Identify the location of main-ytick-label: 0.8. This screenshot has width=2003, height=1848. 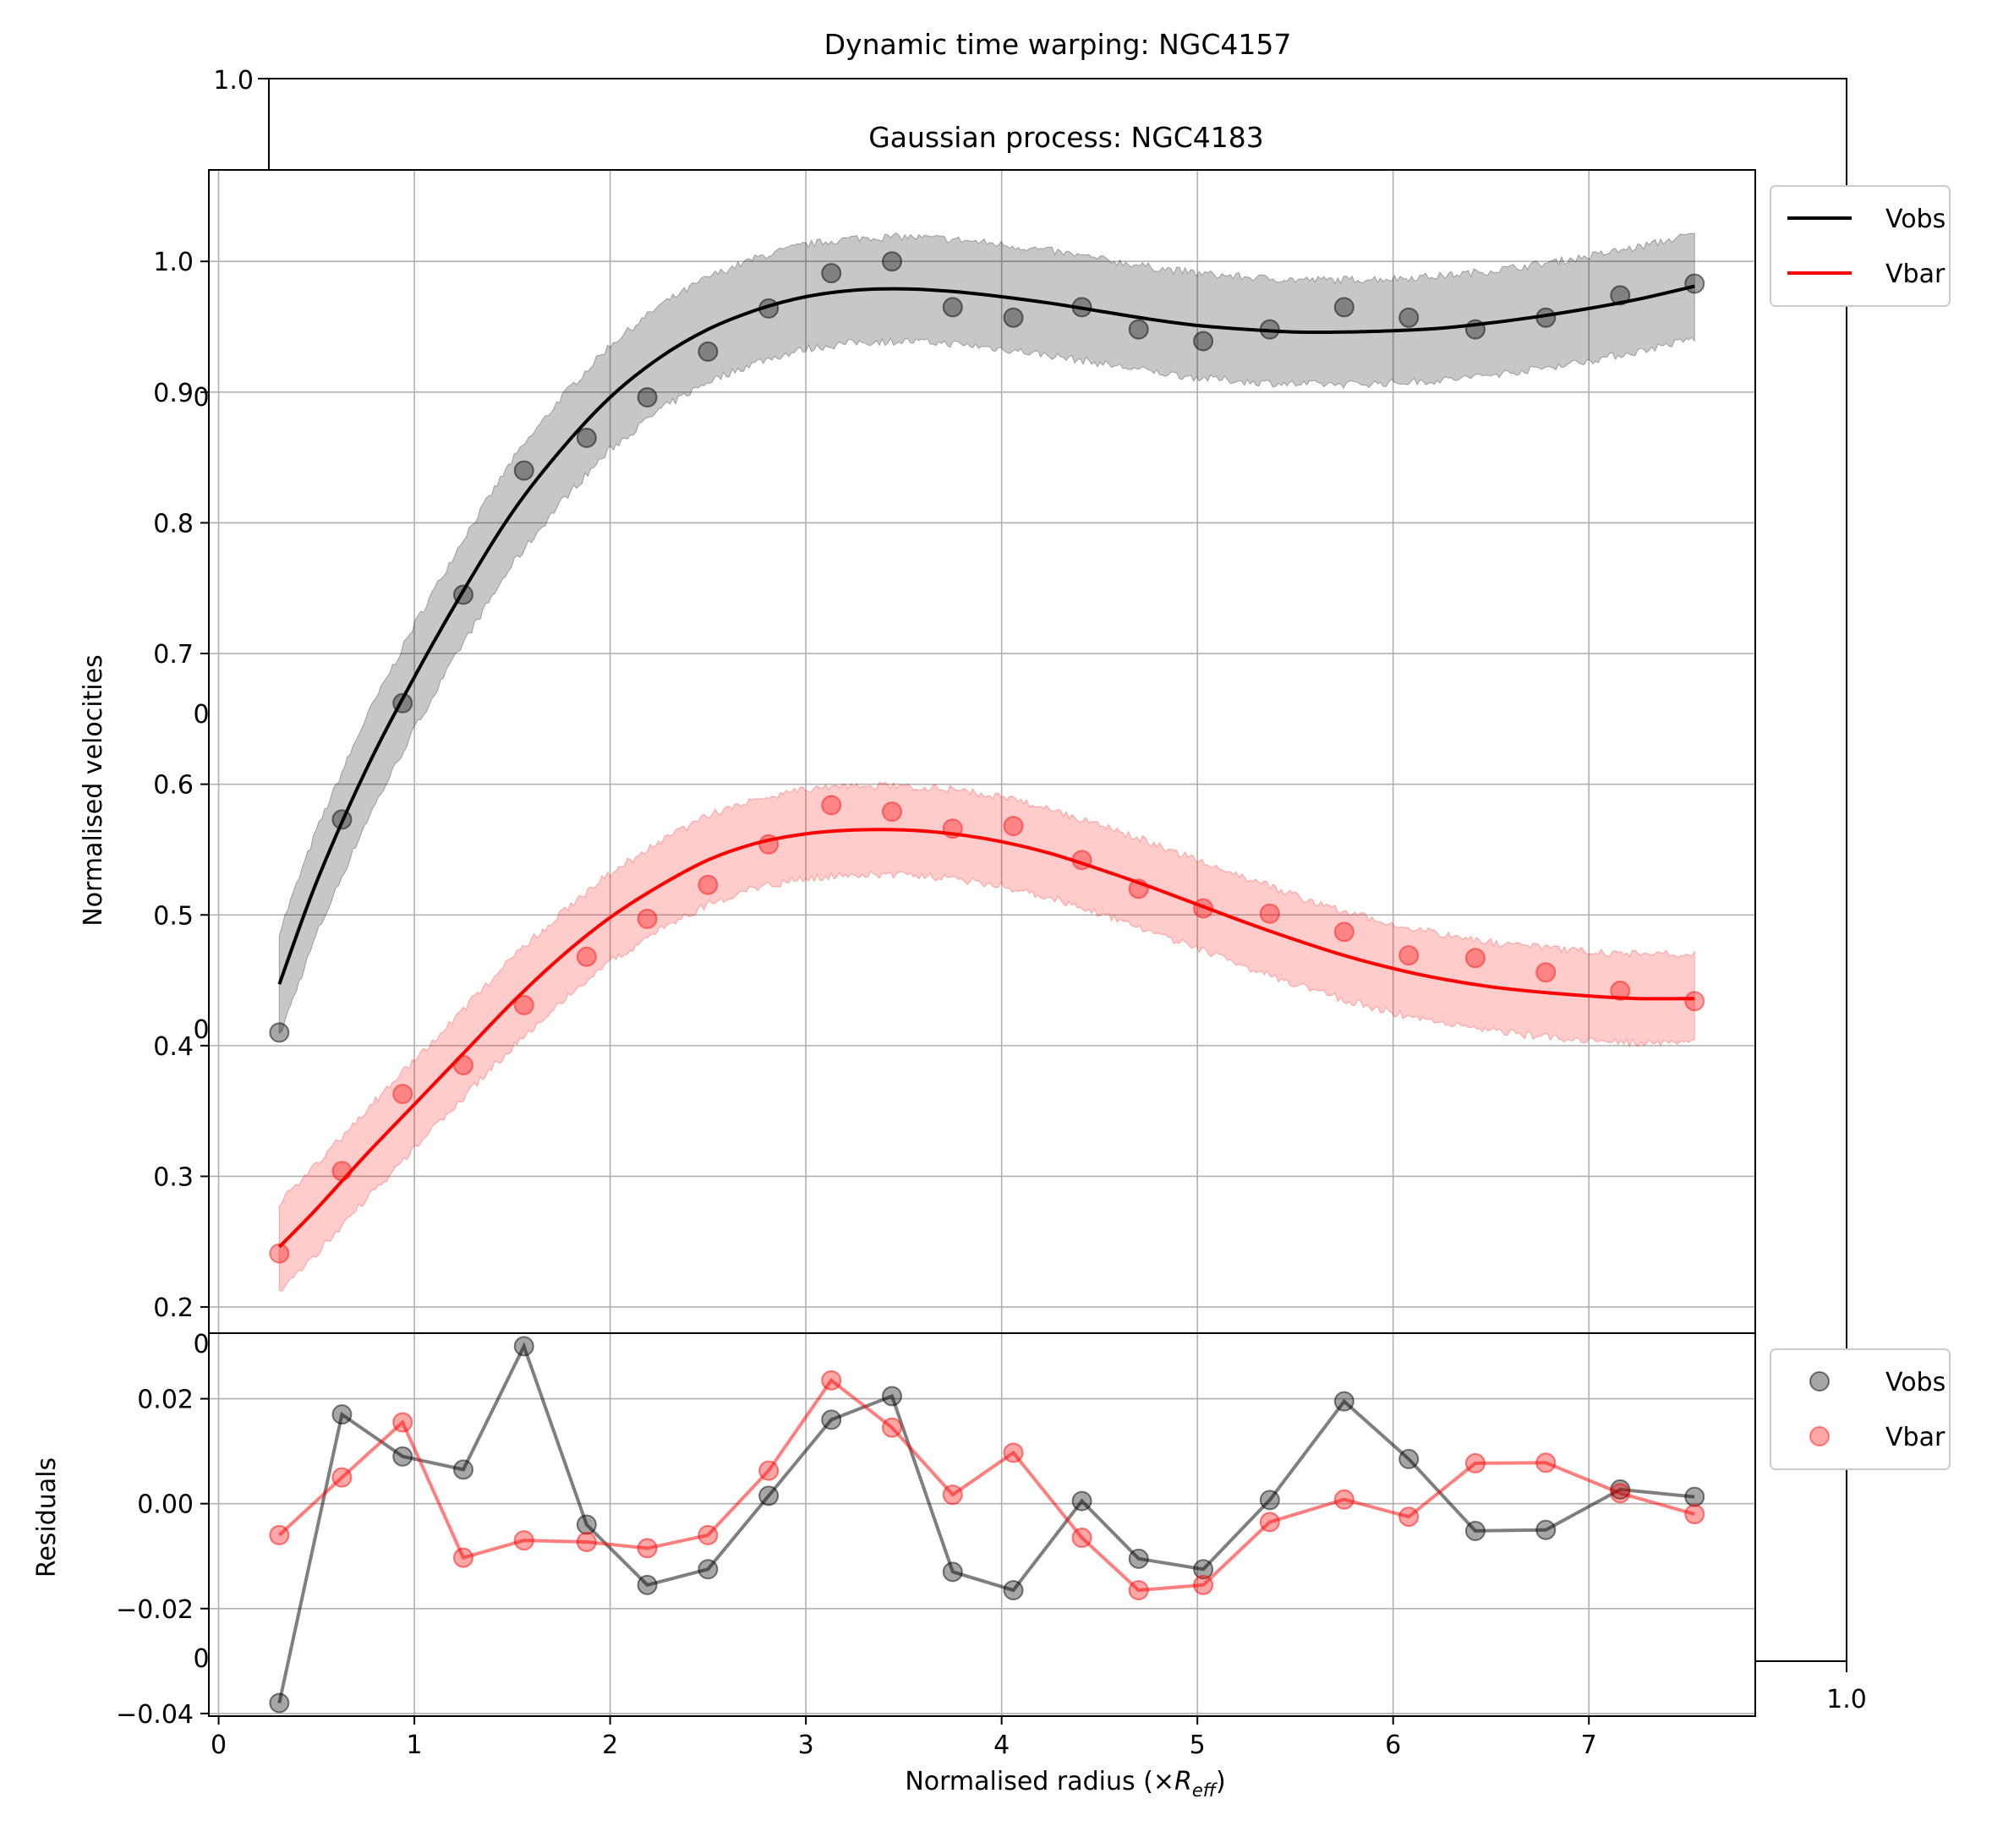
(173, 524).